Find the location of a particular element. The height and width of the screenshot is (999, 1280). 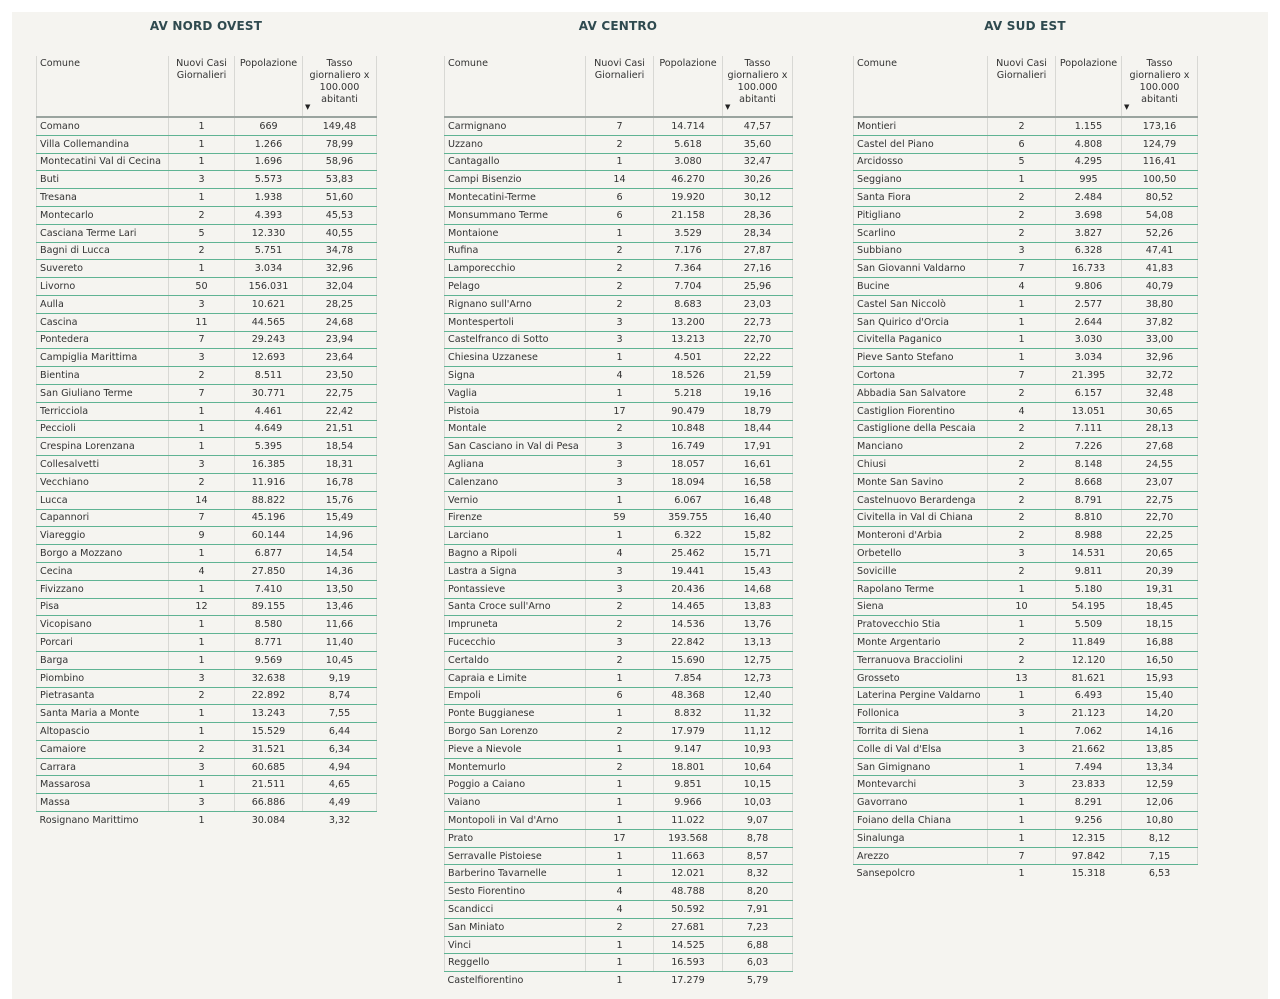

comune-cell: Sinalunga is located at coordinates (920, 838).